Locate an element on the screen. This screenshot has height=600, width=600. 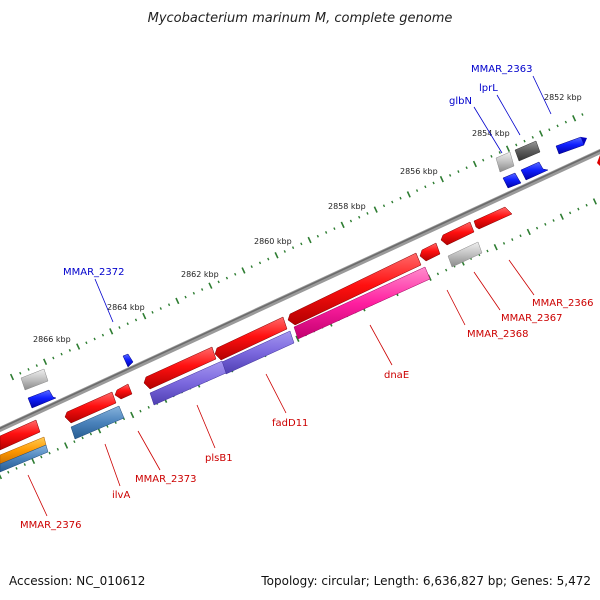
gene-MMAR_2375-arrow is located at coordinates (42, 399).